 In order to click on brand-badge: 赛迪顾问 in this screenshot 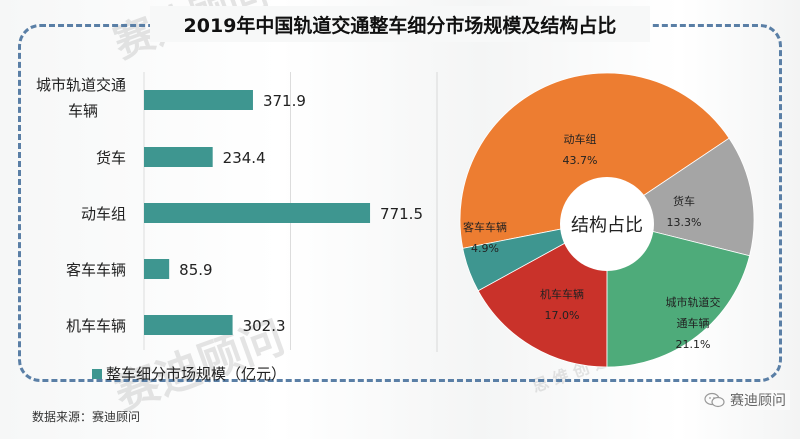, I will do `click(745, 400)`.